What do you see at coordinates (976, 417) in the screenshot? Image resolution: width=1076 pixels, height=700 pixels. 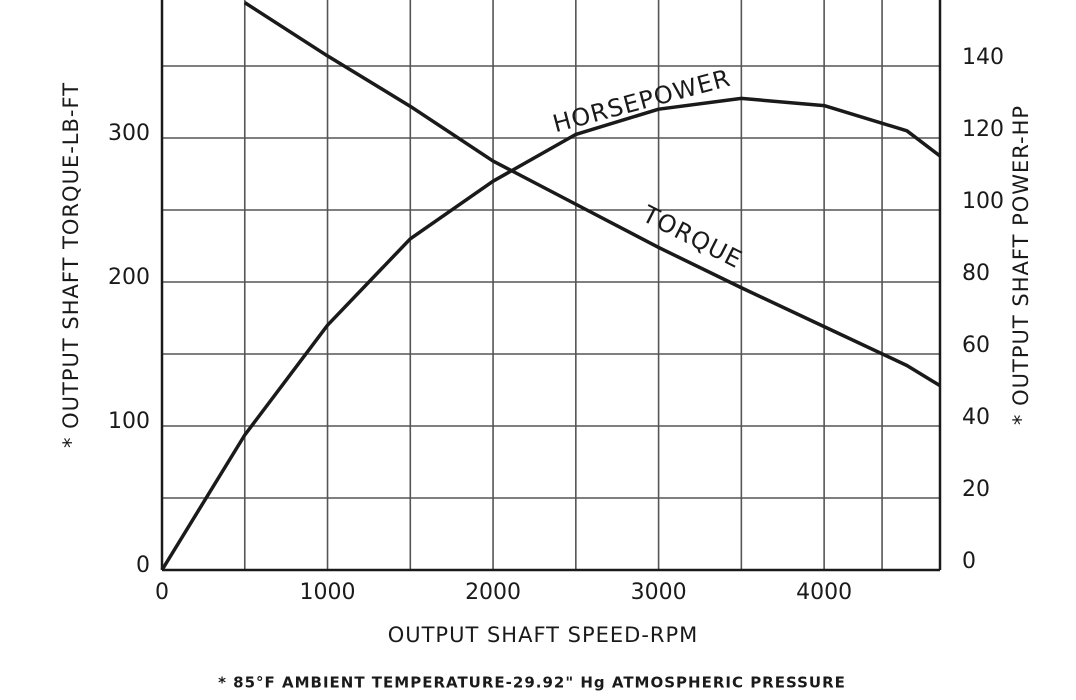 I see `y2-tick-label: 40` at bounding box center [976, 417].